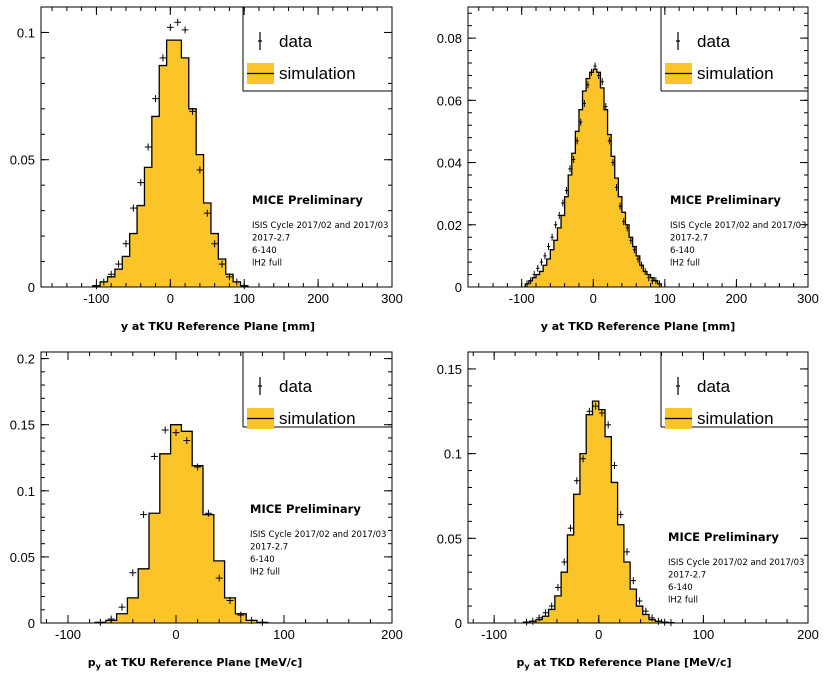 The width and height of the screenshot is (830, 682). I want to click on y-tick-label: 0.08, so click(449, 38).